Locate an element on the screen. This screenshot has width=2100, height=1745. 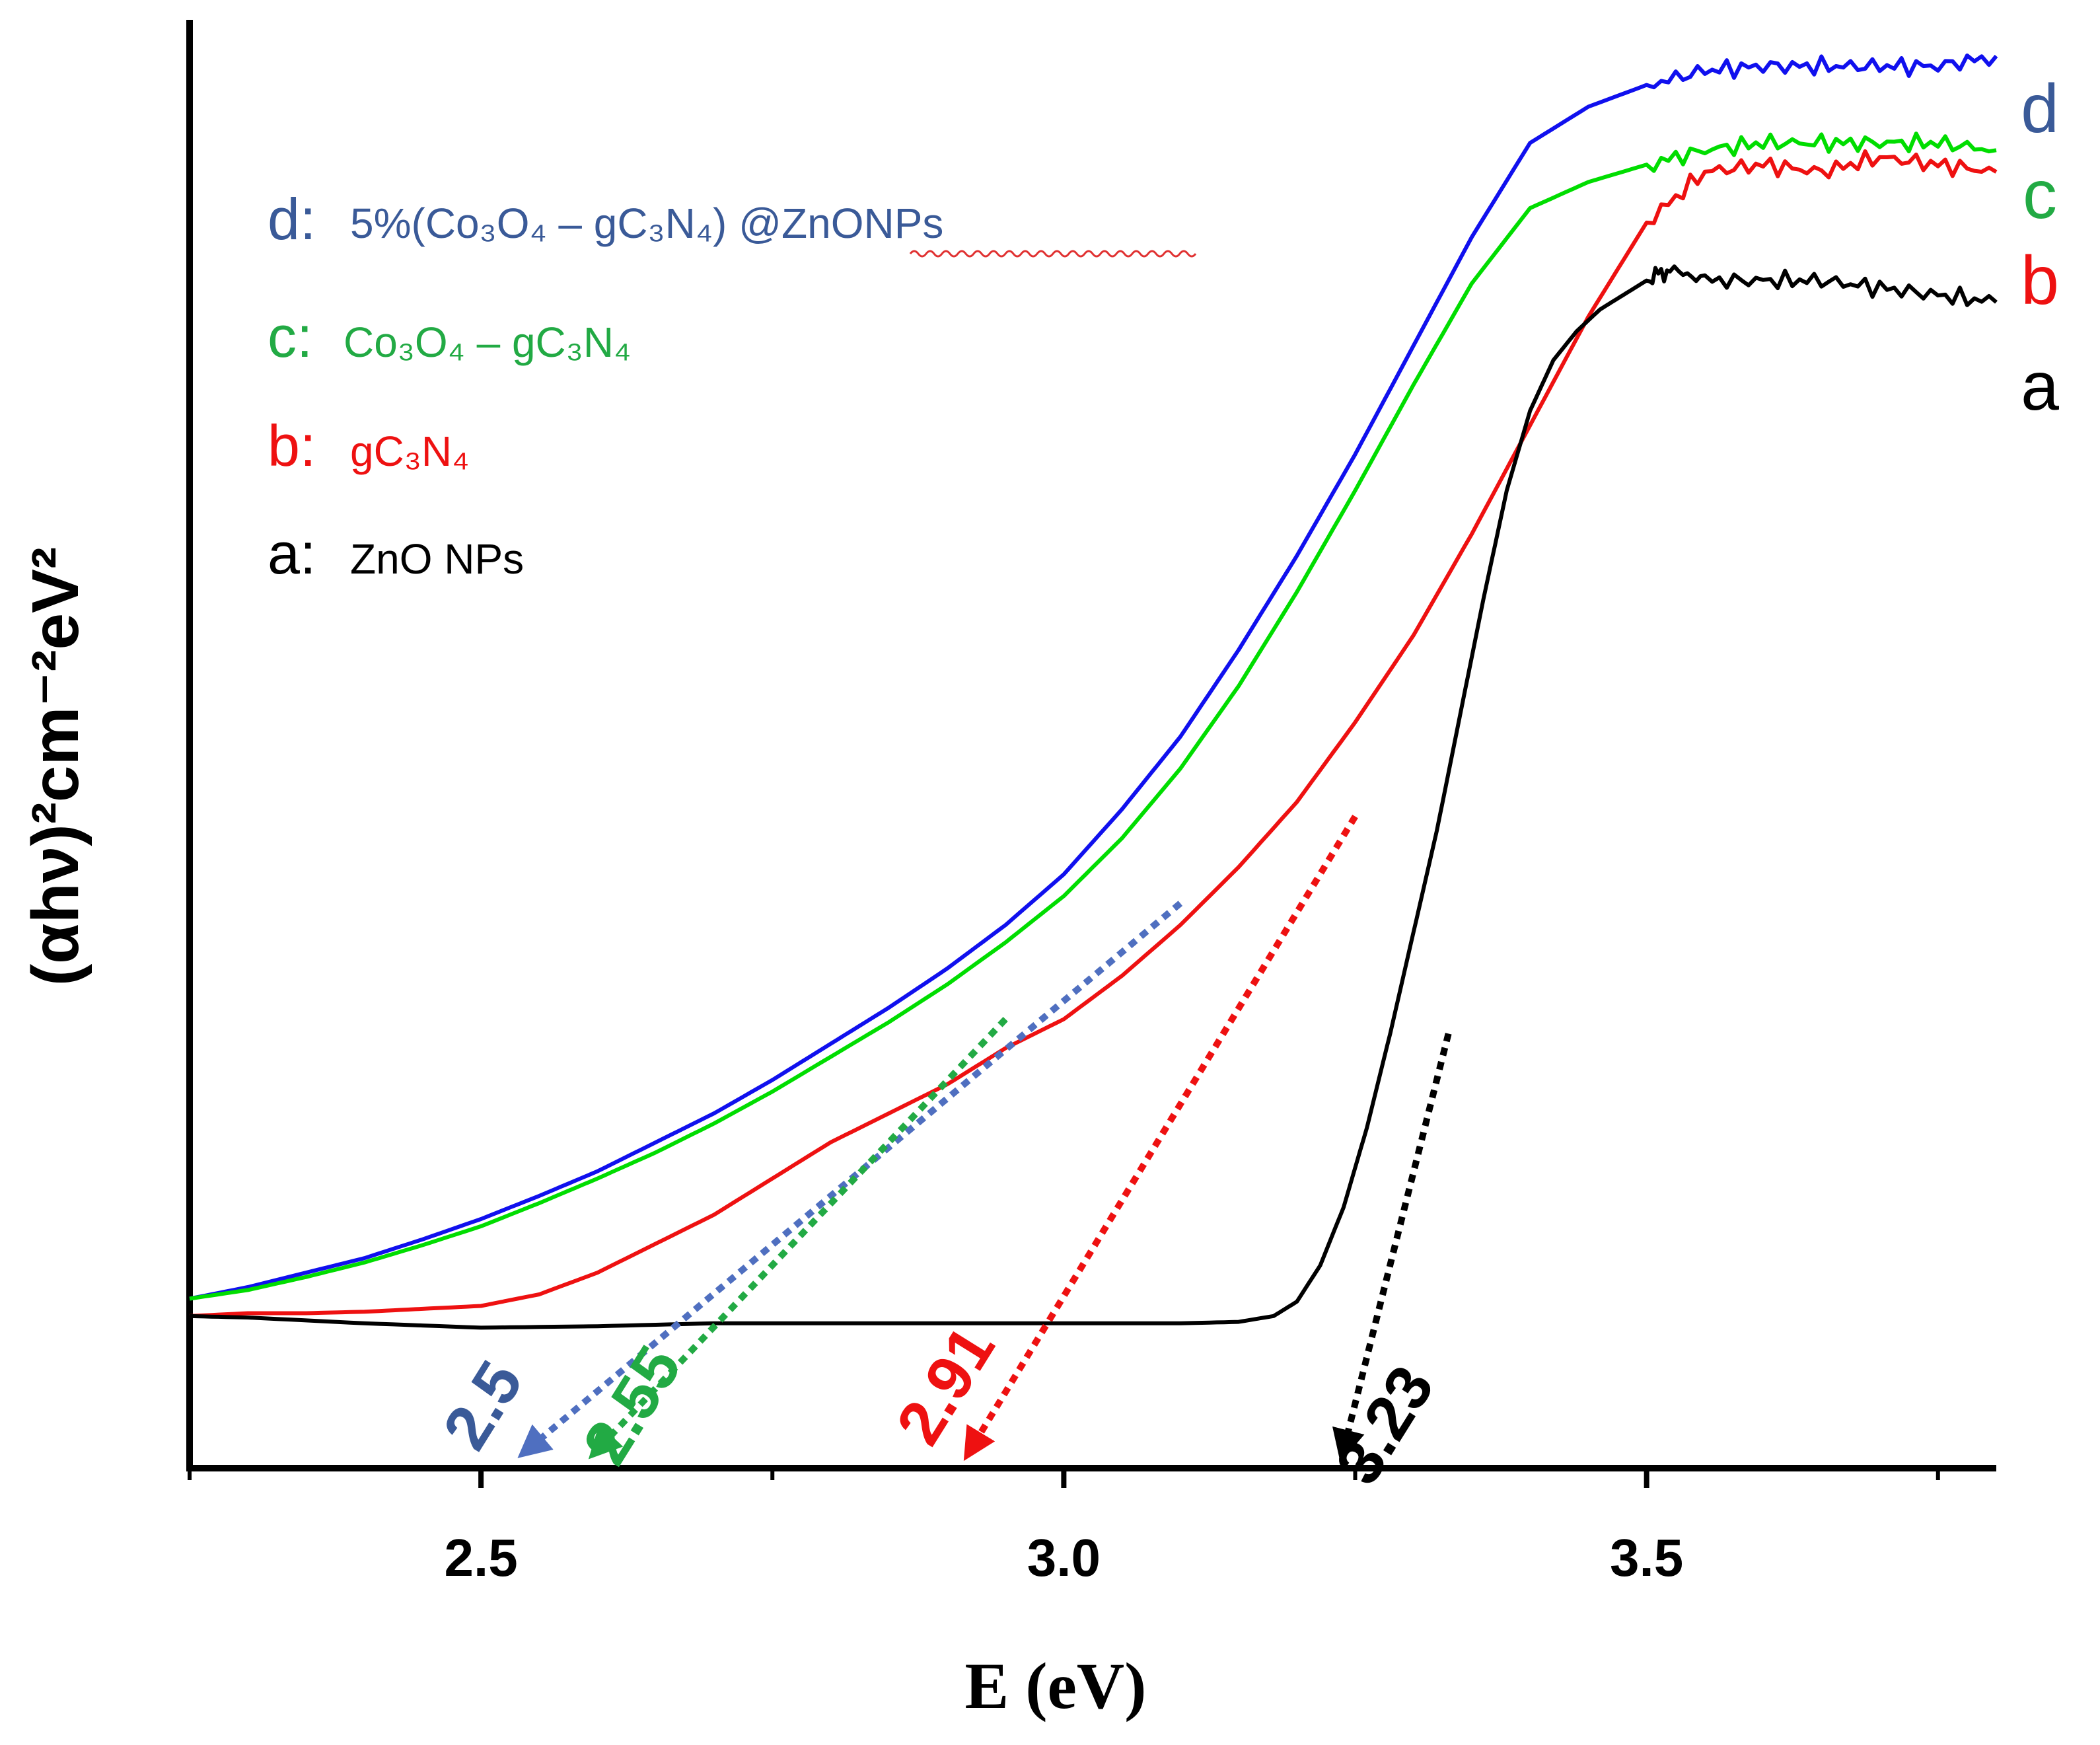
x-axis-tick-labels: 2.5 3.0 3.5 is located at coordinates (1064, 1557).